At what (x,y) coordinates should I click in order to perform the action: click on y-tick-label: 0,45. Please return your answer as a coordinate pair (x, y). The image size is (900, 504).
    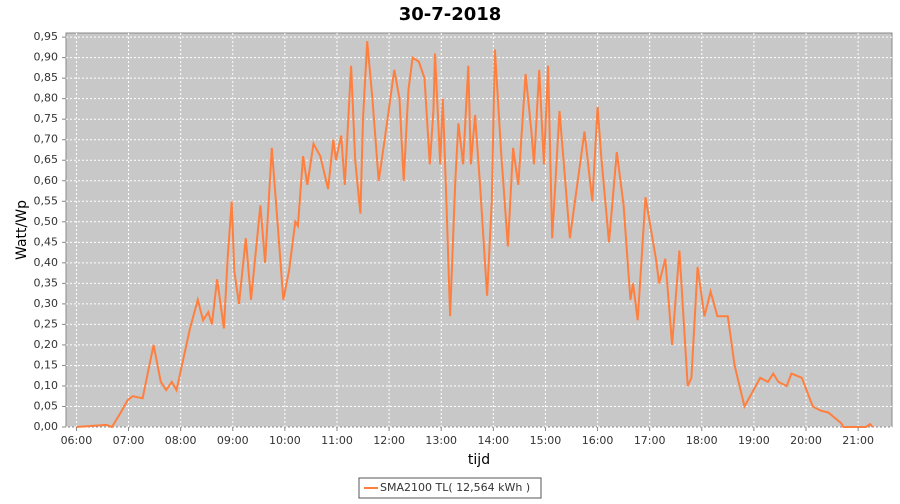
    Looking at the image, I should click on (46, 241).